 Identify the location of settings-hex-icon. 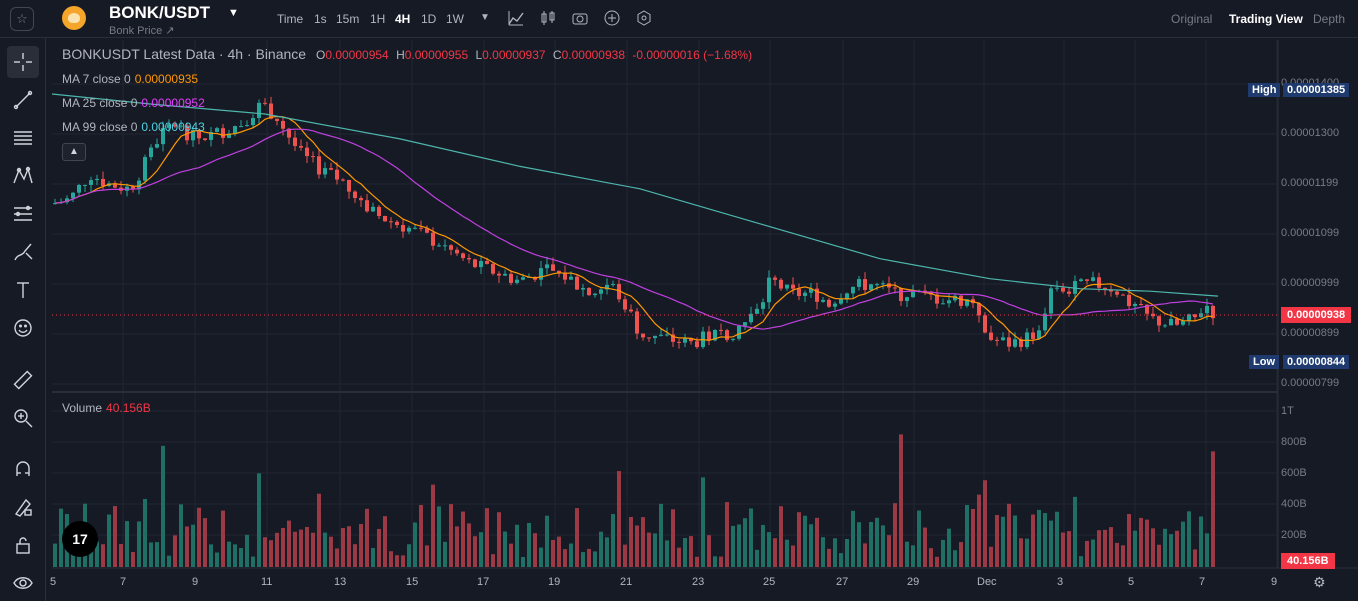
(644, 18).